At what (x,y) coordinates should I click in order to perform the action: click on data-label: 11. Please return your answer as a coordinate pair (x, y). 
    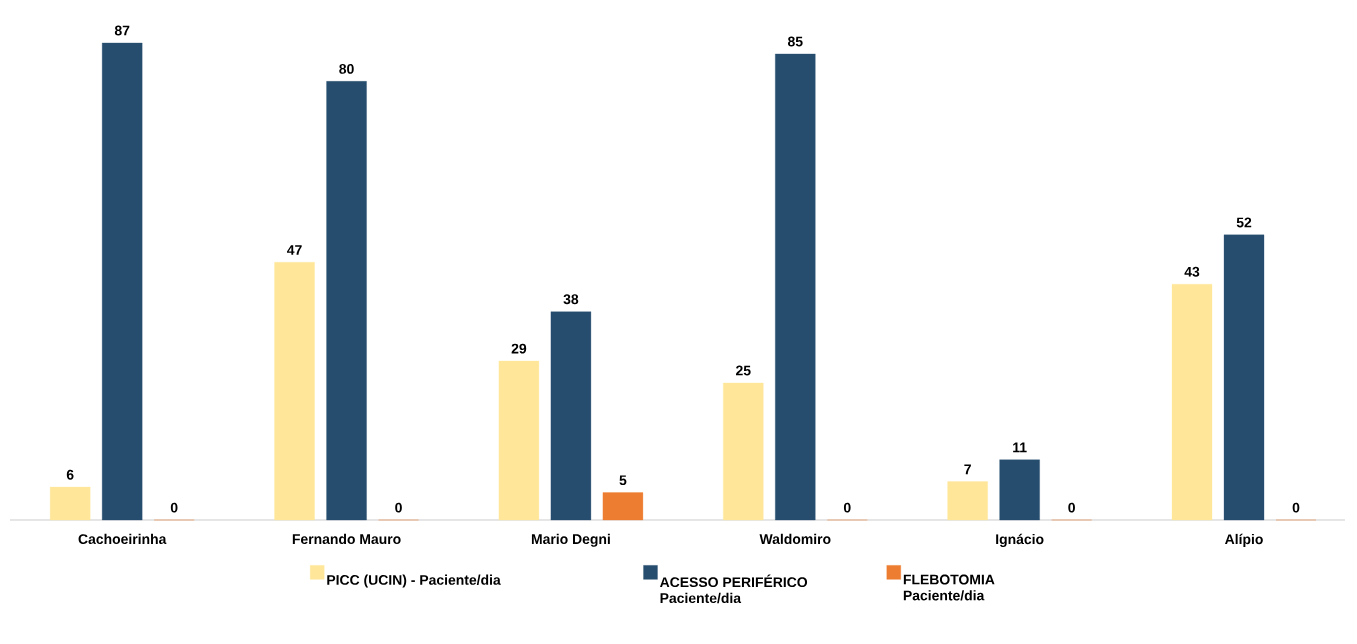
    Looking at the image, I should click on (1020, 447).